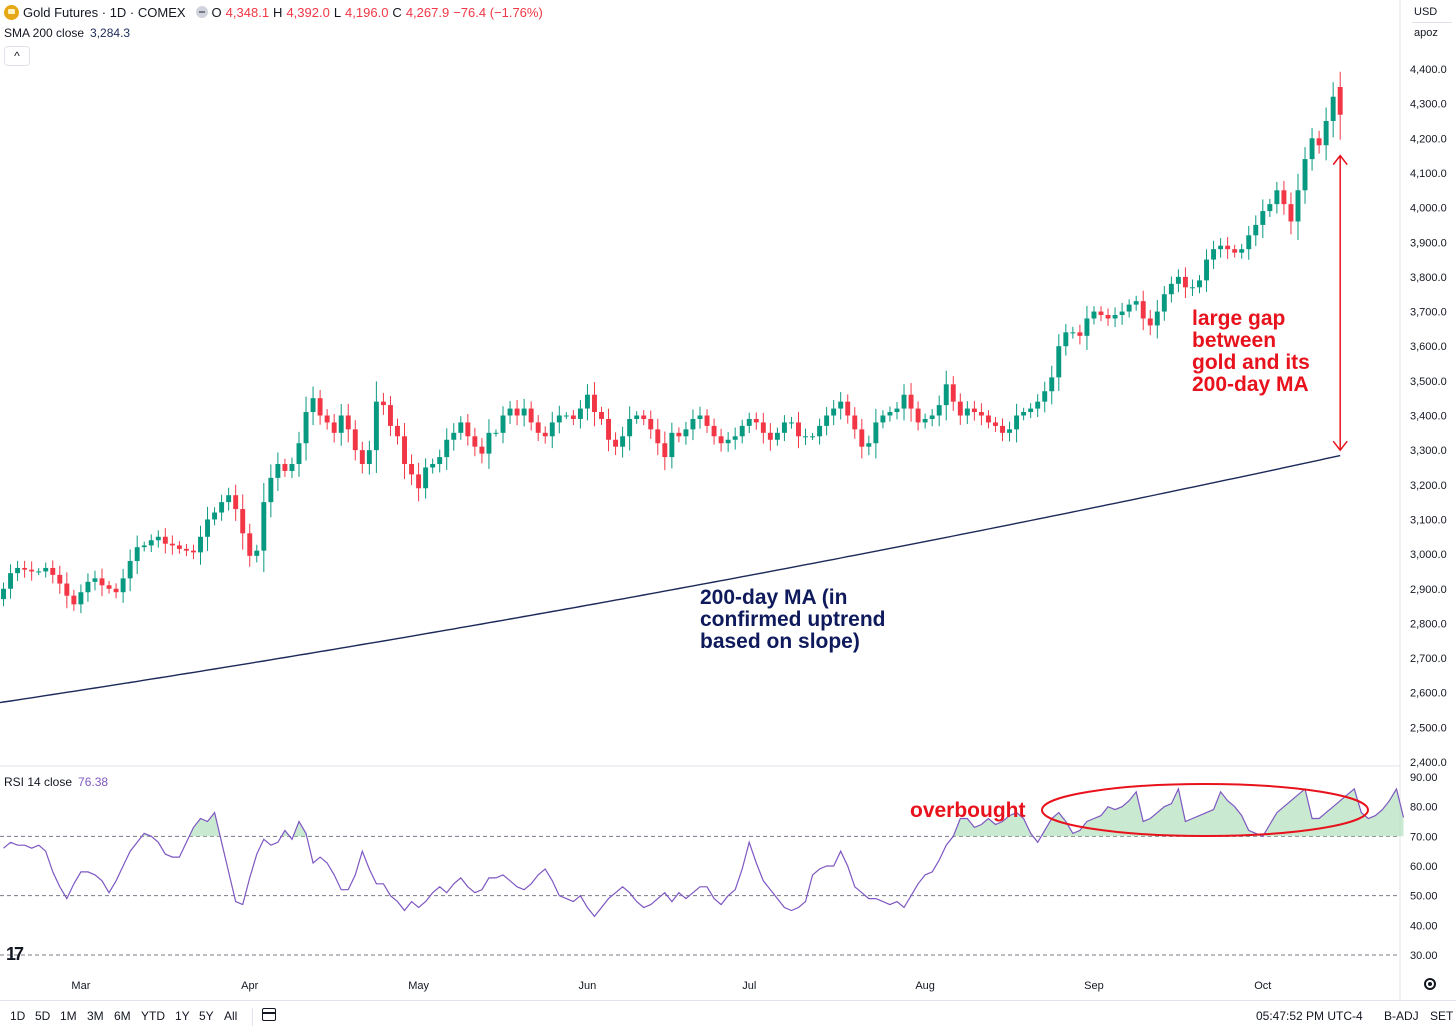  What do you see at coordinates (104, 12) in the screenshot?
I see `symbol-title: Gold Futures · 1D · COMEX` at bounding box center [104, 12].